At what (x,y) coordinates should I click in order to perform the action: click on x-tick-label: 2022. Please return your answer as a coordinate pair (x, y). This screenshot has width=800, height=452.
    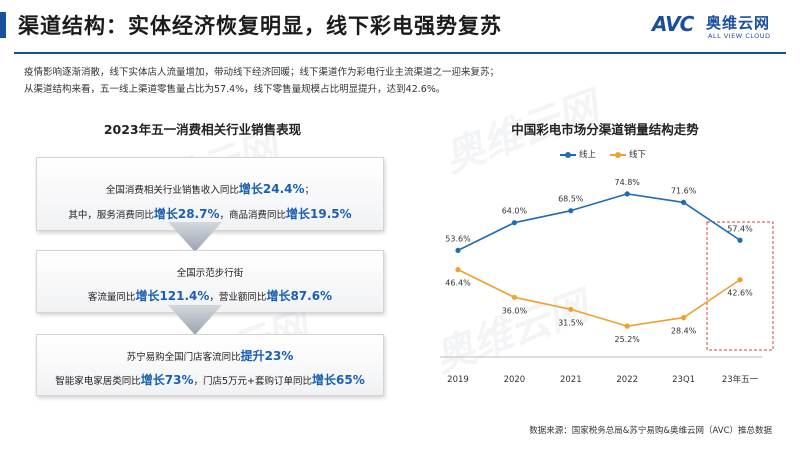
    Looking at the image, I should click on (627, 380).